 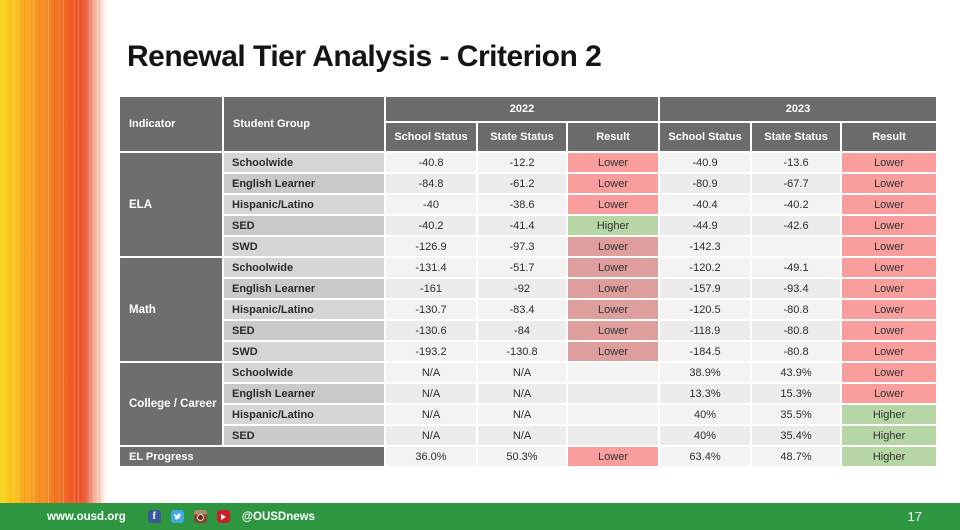 What do you see at coordinates (364, 56) in the screenshot?
I see `page-title: Renewal Tier Analysis - Criterion 2` at bounding box center [364, 56].